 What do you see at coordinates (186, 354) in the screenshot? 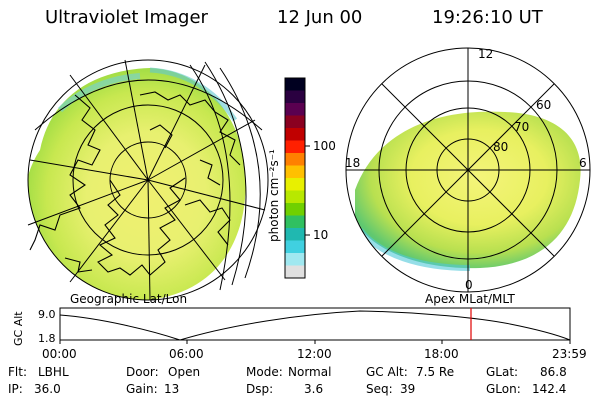
I see `alt-xtick-6: 06:00` at bounding box center [186, 354].